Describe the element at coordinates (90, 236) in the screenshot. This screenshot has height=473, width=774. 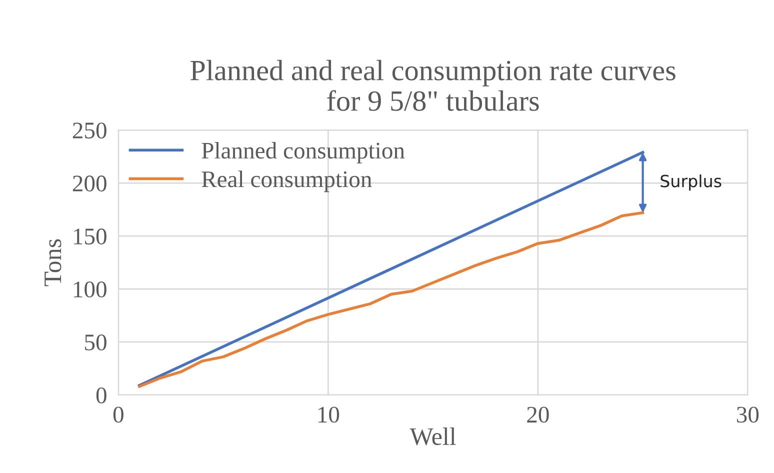
I see `y-tick-label: 150` at that location.